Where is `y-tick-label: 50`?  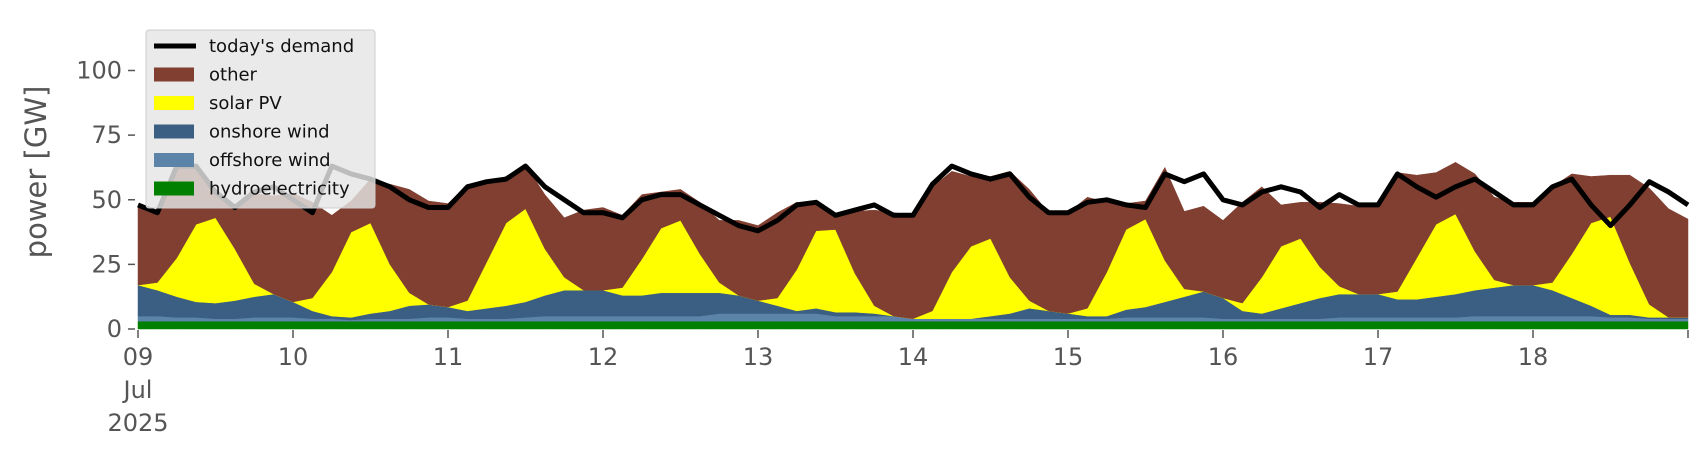 y-tick-label: 50 is located at coordinates (106, 200).